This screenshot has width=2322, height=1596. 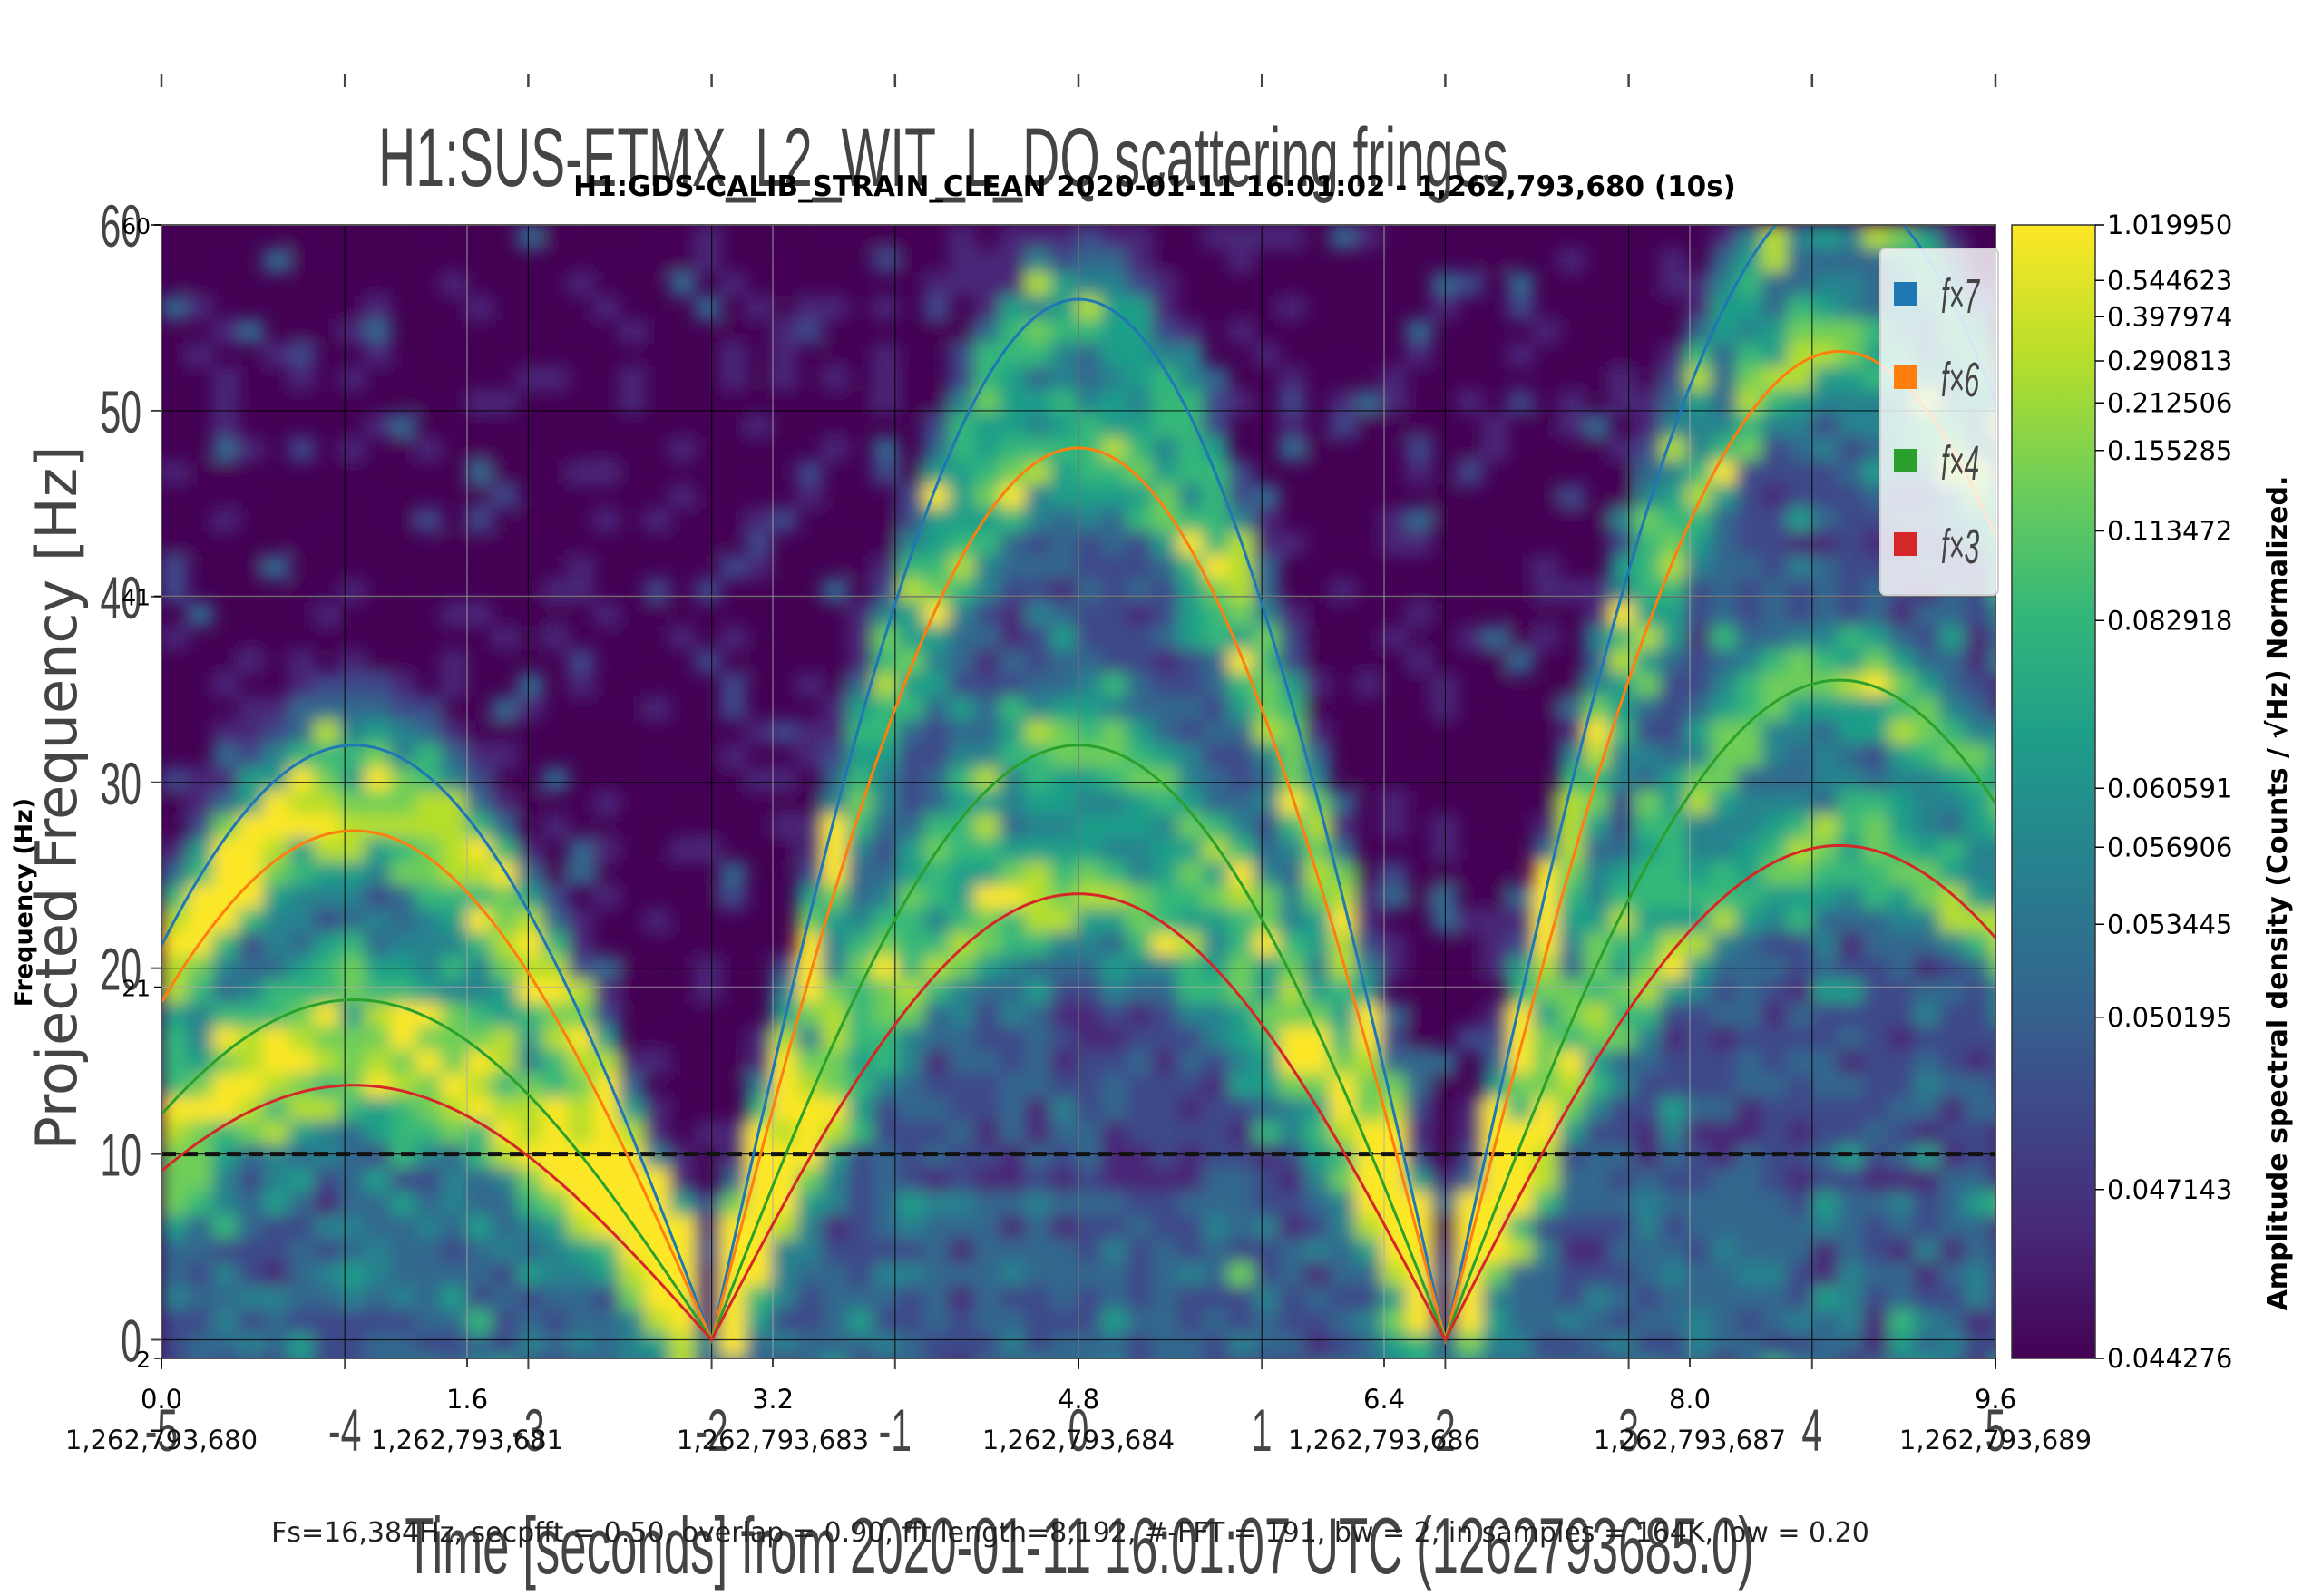 I want to click on overlay-y-tick-label: 10, so click(x=121, y=1155).